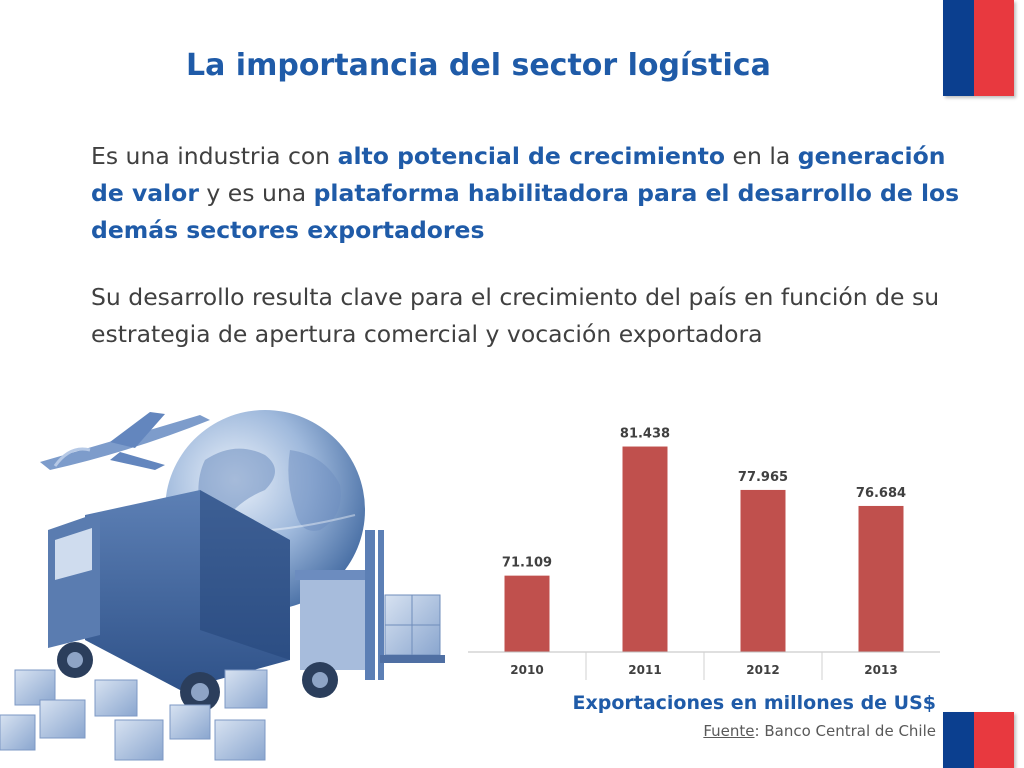  Describe the element at coordinates (645, 434) in the screenshot. I see `value-label-2011: 81.438` at that location.